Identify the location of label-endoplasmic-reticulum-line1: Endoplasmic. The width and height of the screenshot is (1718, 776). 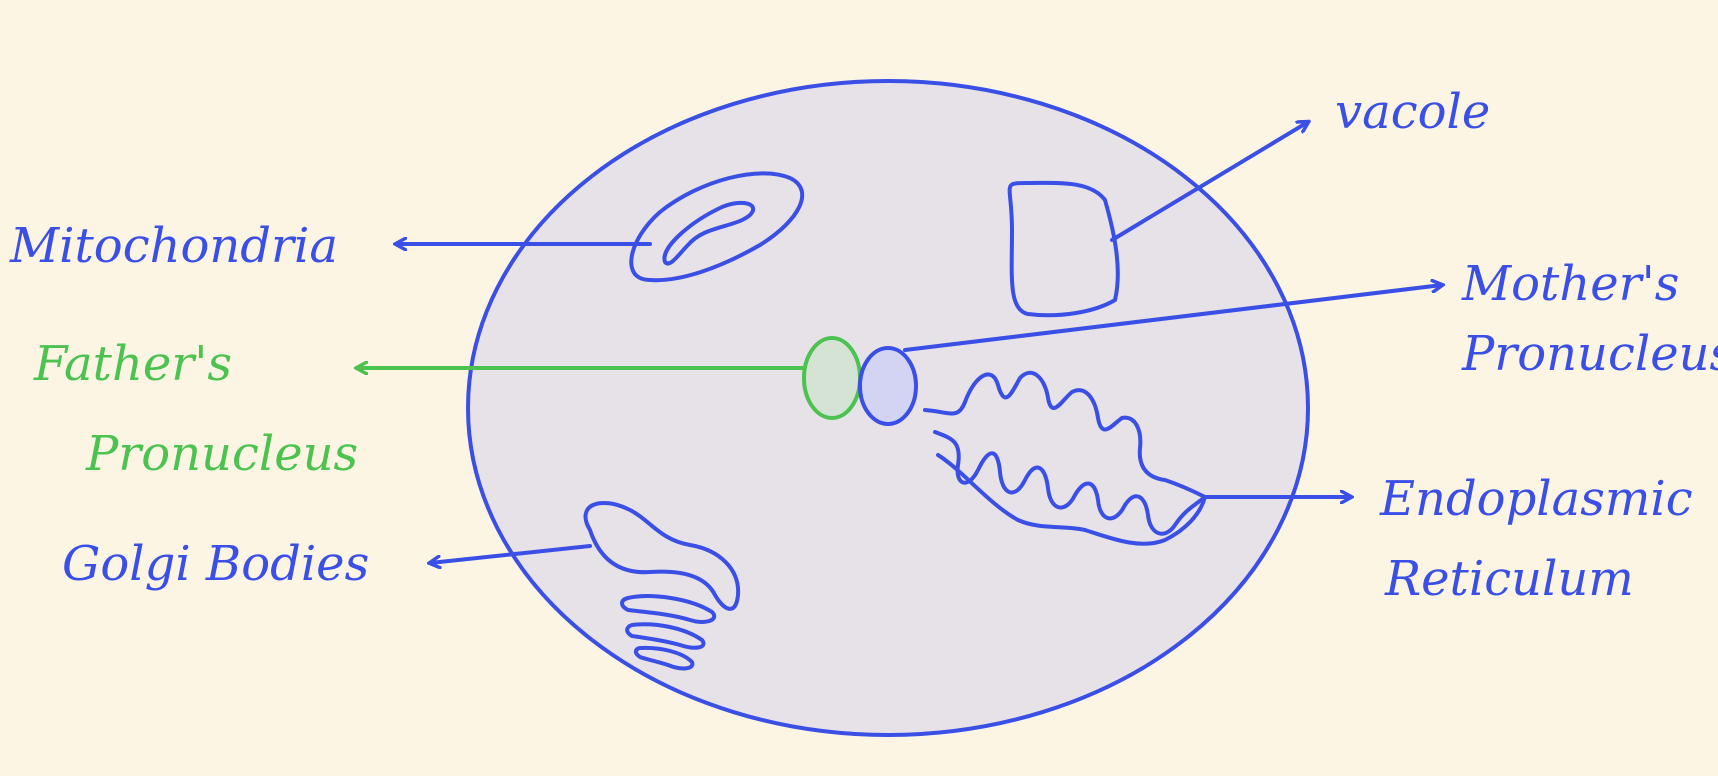
(1536, 499).